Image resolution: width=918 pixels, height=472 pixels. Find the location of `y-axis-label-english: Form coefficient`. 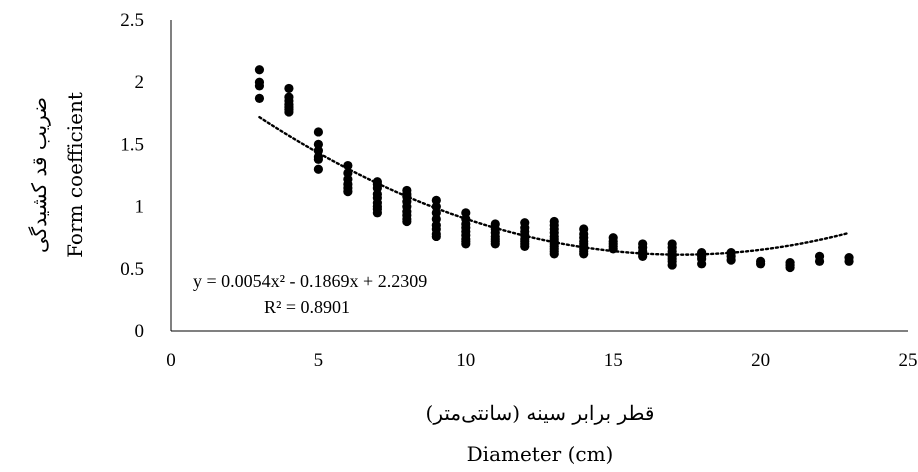

y-axis-label-english: Form coefficient is located at coordinates (75, 175).